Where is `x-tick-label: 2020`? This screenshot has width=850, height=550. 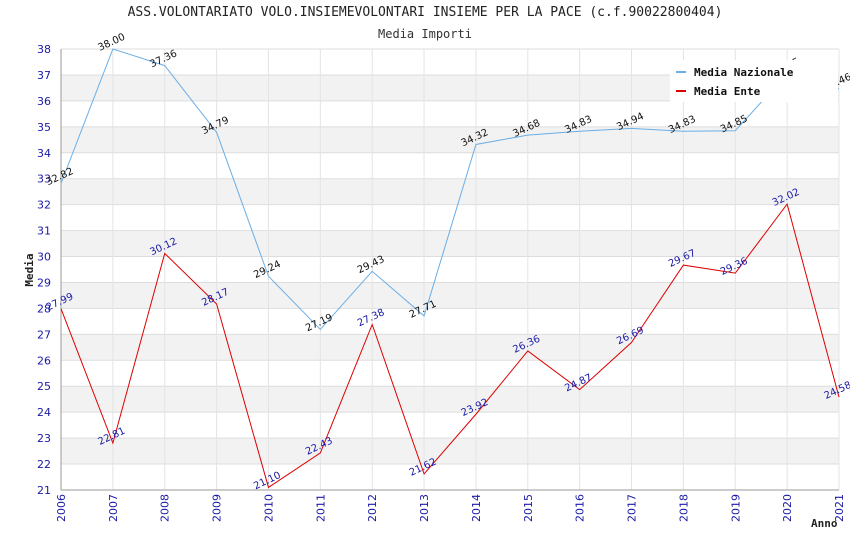 x-tick-label: 2020 is located at coordinates (787, 508).